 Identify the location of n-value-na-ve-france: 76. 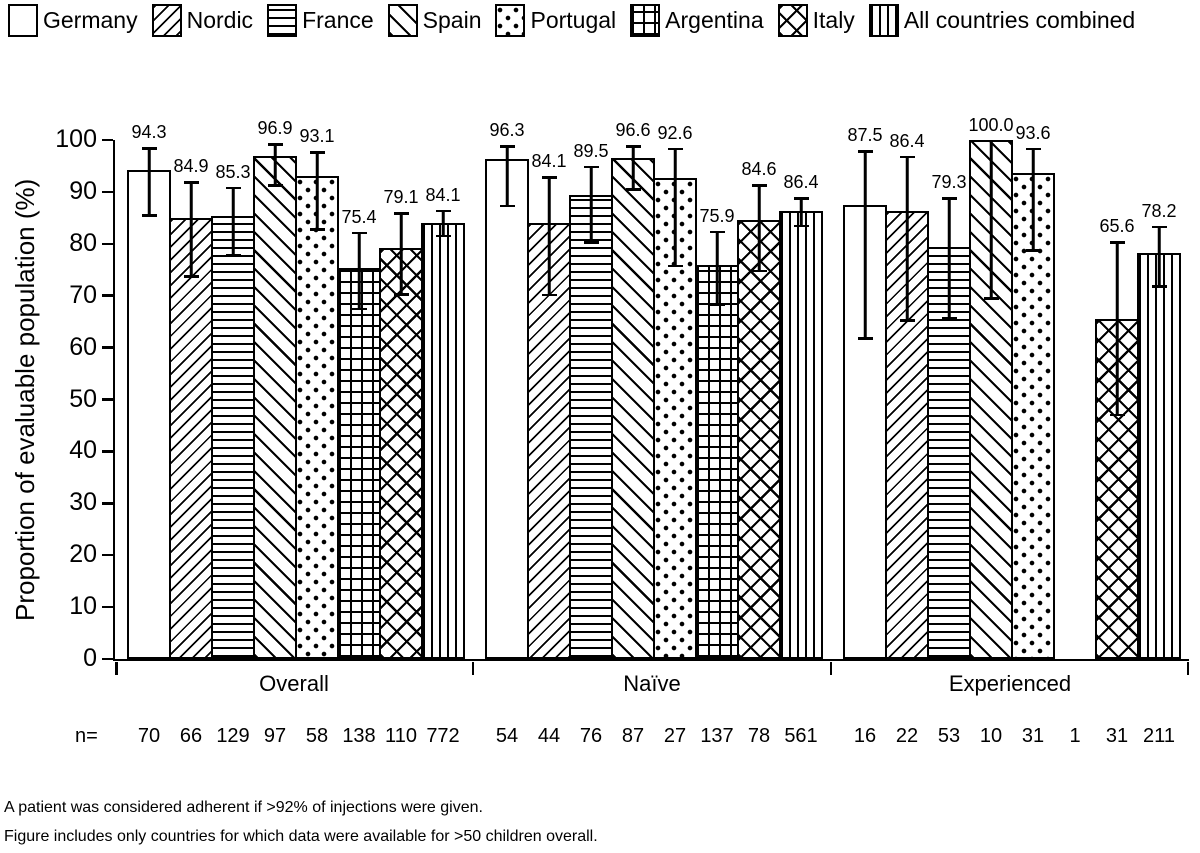
(591, 736).